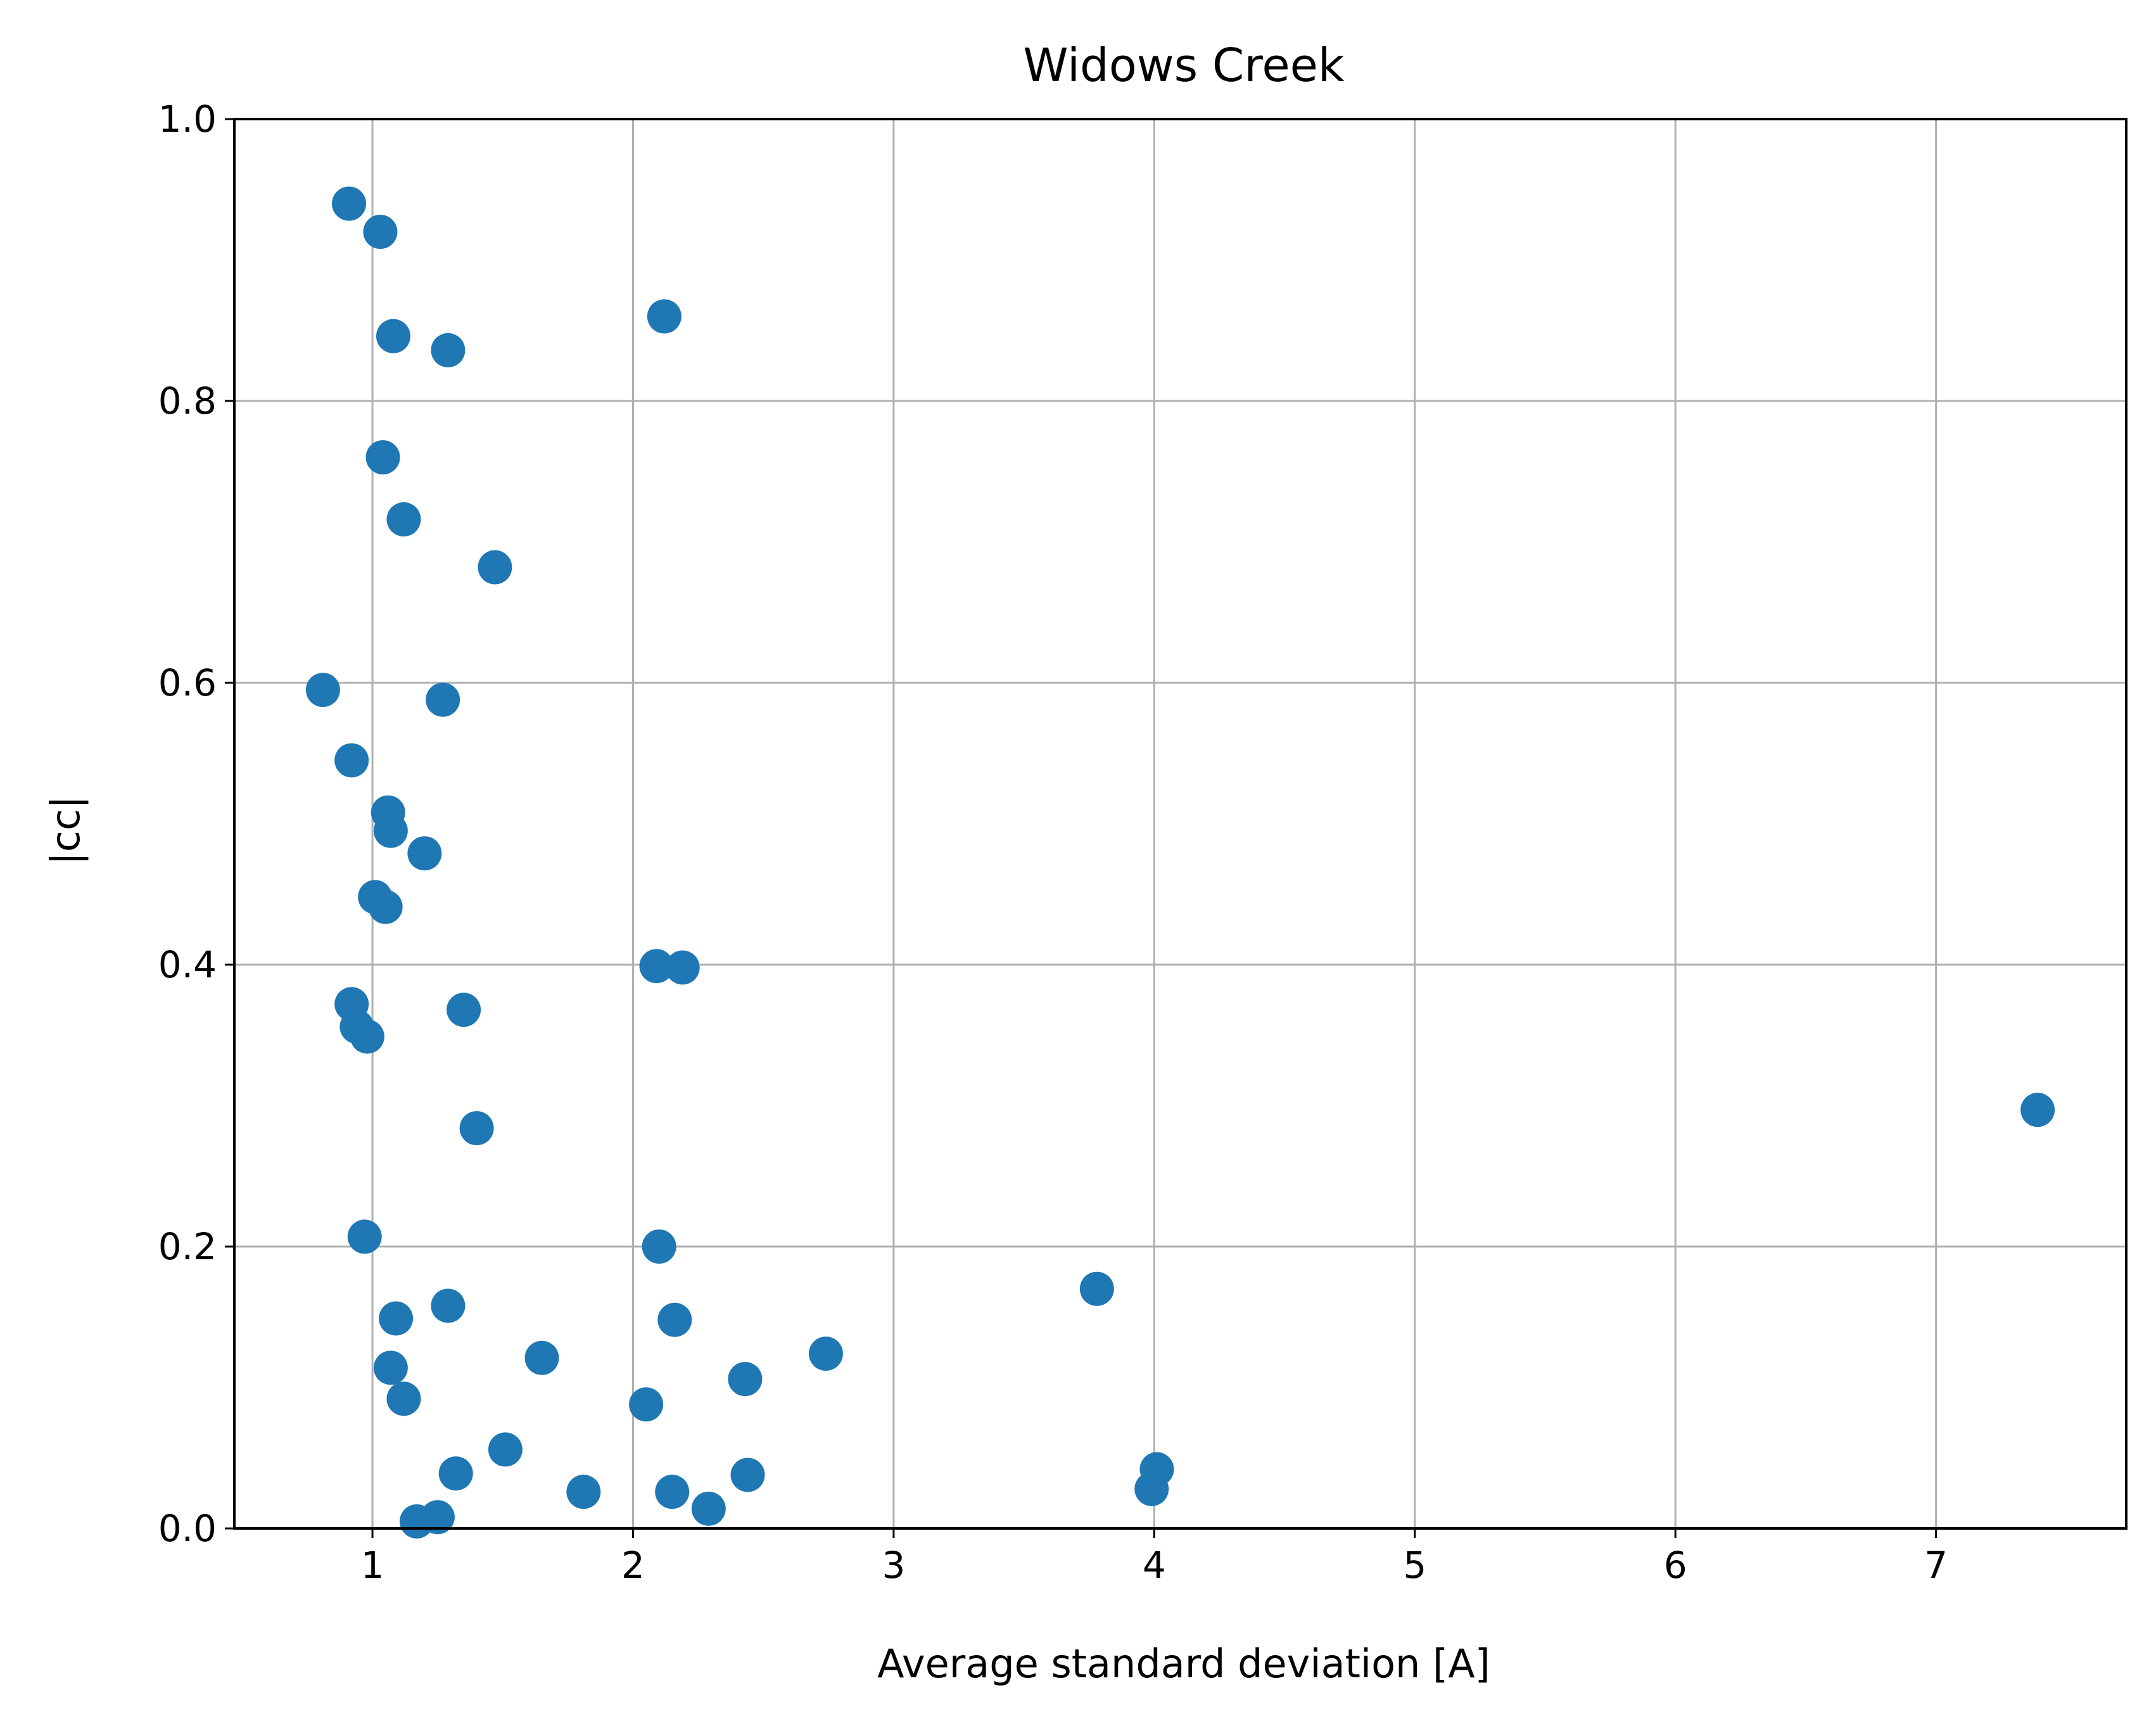  What do you see at coordinates (1154, 1565) in the screenshot?
I see `x-tick-label: 4` at bounding box center [1154, 1565].